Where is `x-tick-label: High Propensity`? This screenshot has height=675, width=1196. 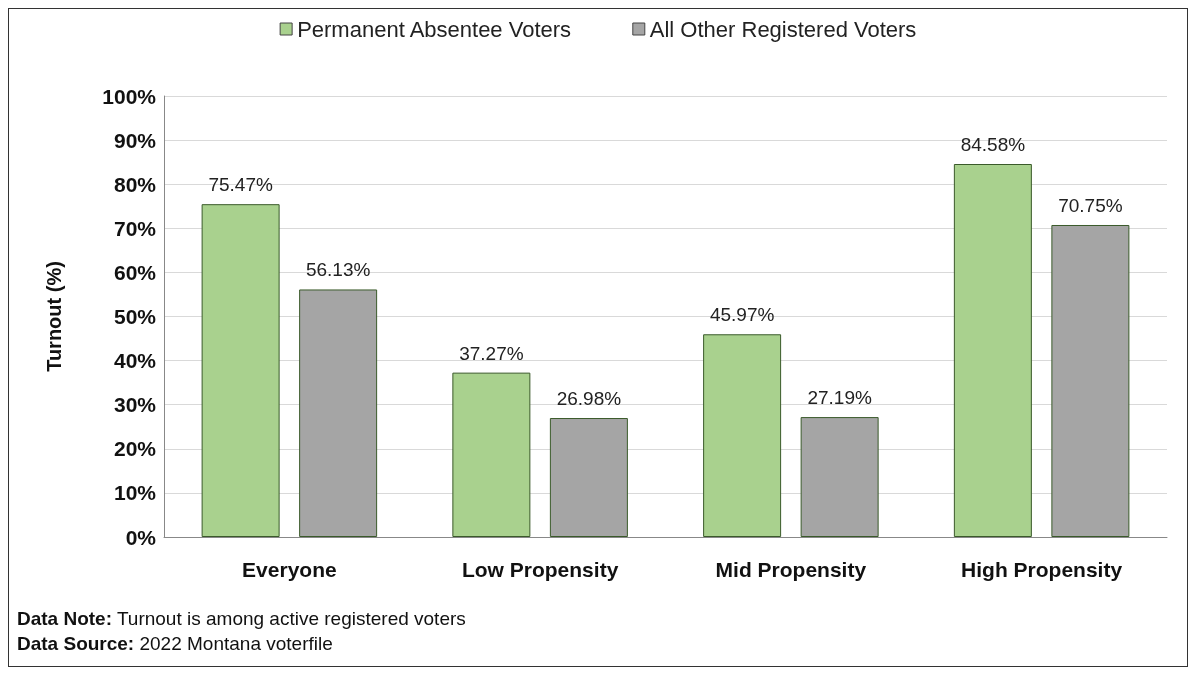
x-tick-label: High Propensity is located at coordinates (1042, 569).